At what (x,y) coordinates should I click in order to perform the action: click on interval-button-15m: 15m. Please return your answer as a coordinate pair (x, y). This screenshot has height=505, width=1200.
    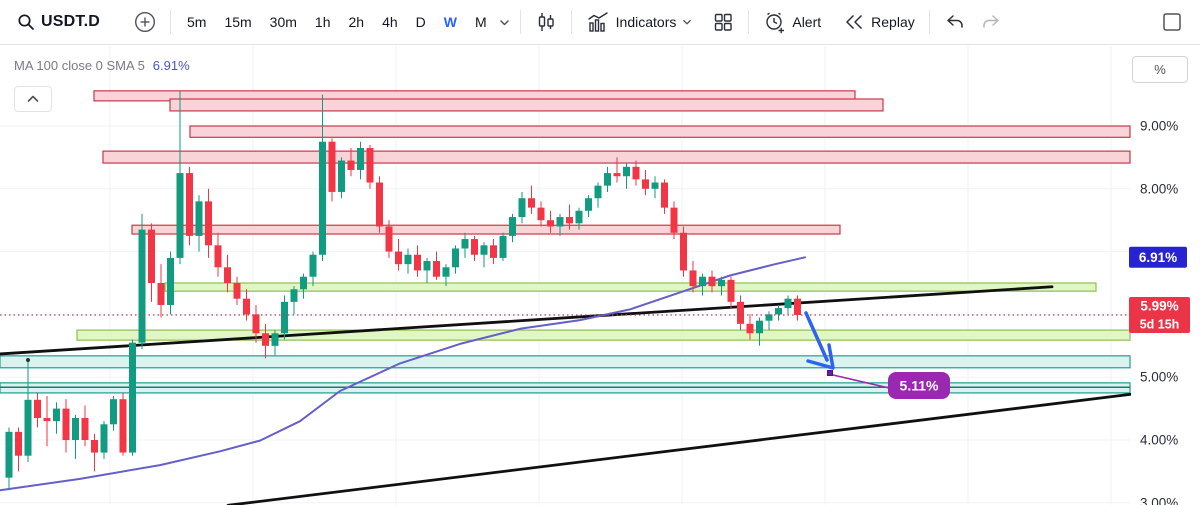
    Looking at the image, I should click on (237, 22).